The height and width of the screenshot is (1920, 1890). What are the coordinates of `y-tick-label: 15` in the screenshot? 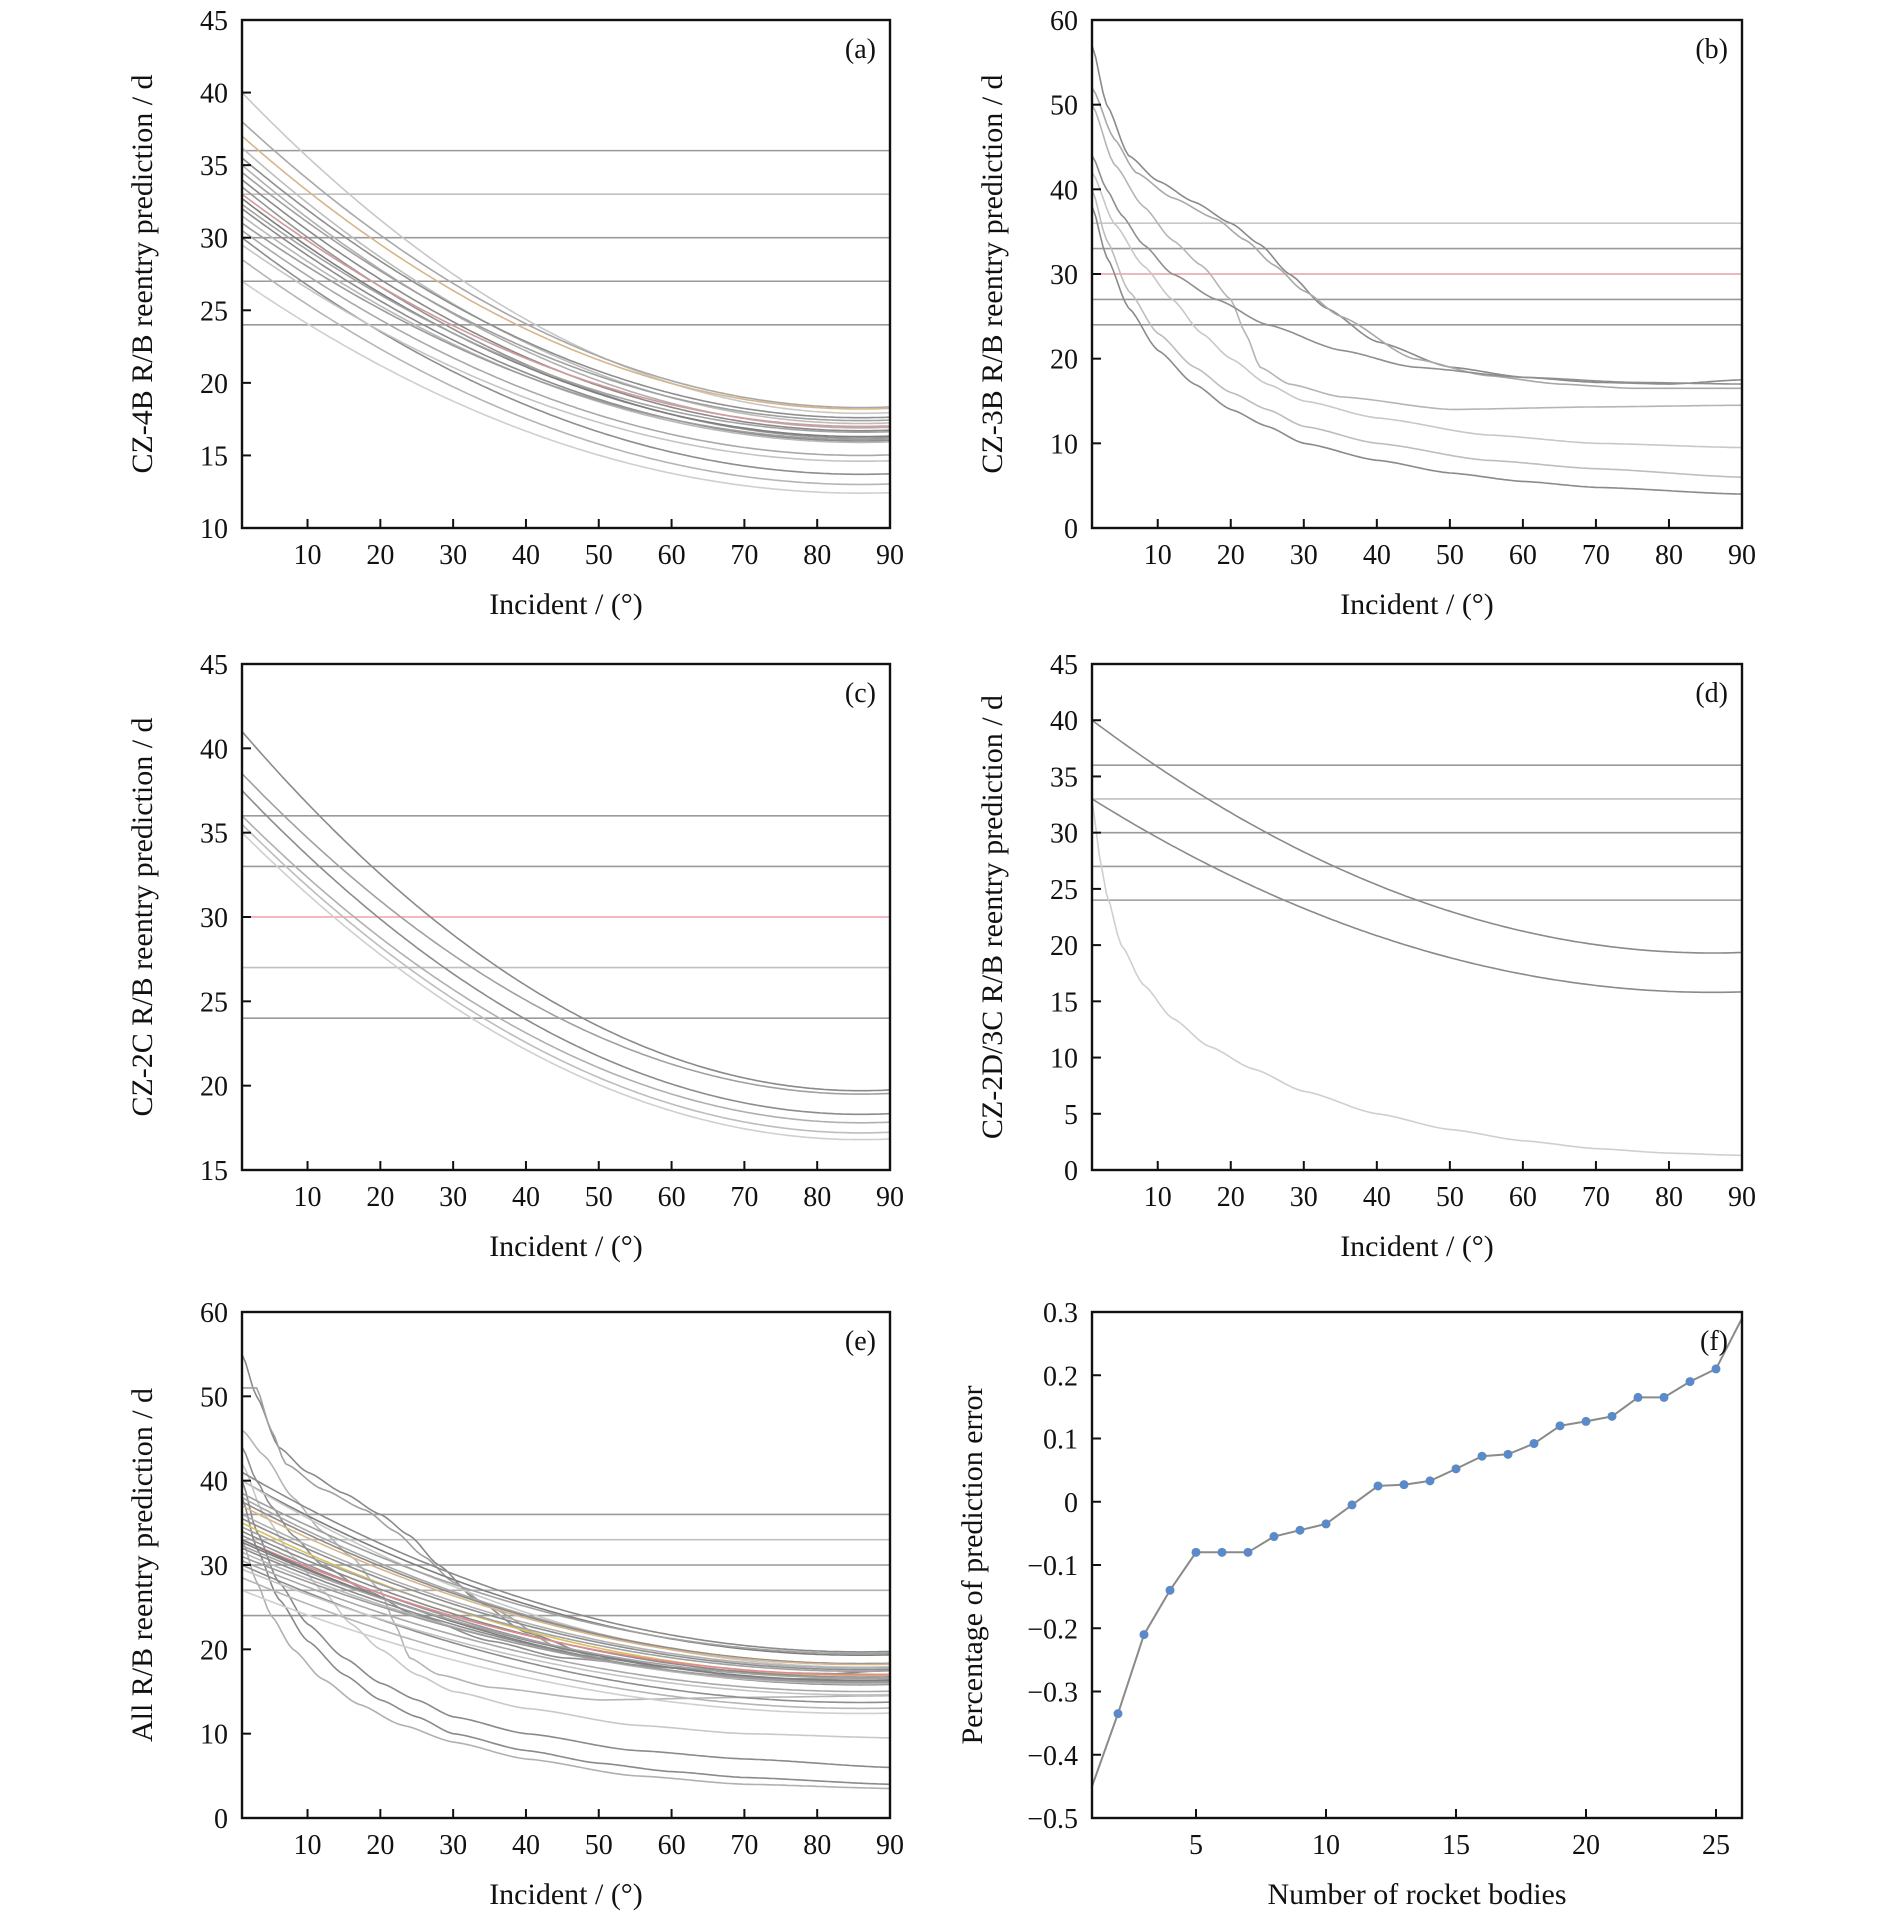 It's located at (214, 1171).